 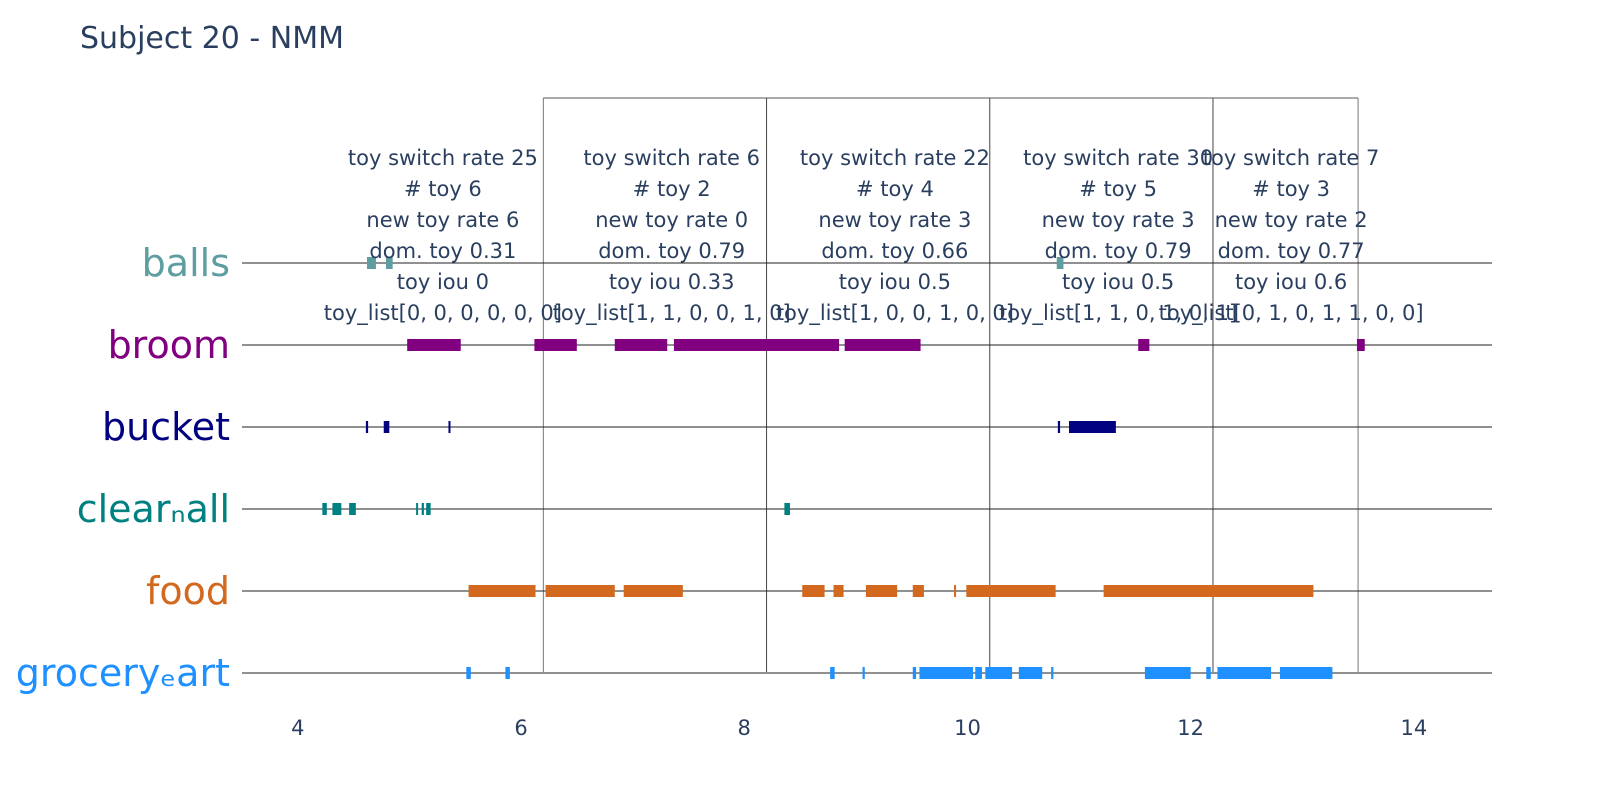 I want to click on window-annotation-line: # toy 3, so click(x=1291, y=189).